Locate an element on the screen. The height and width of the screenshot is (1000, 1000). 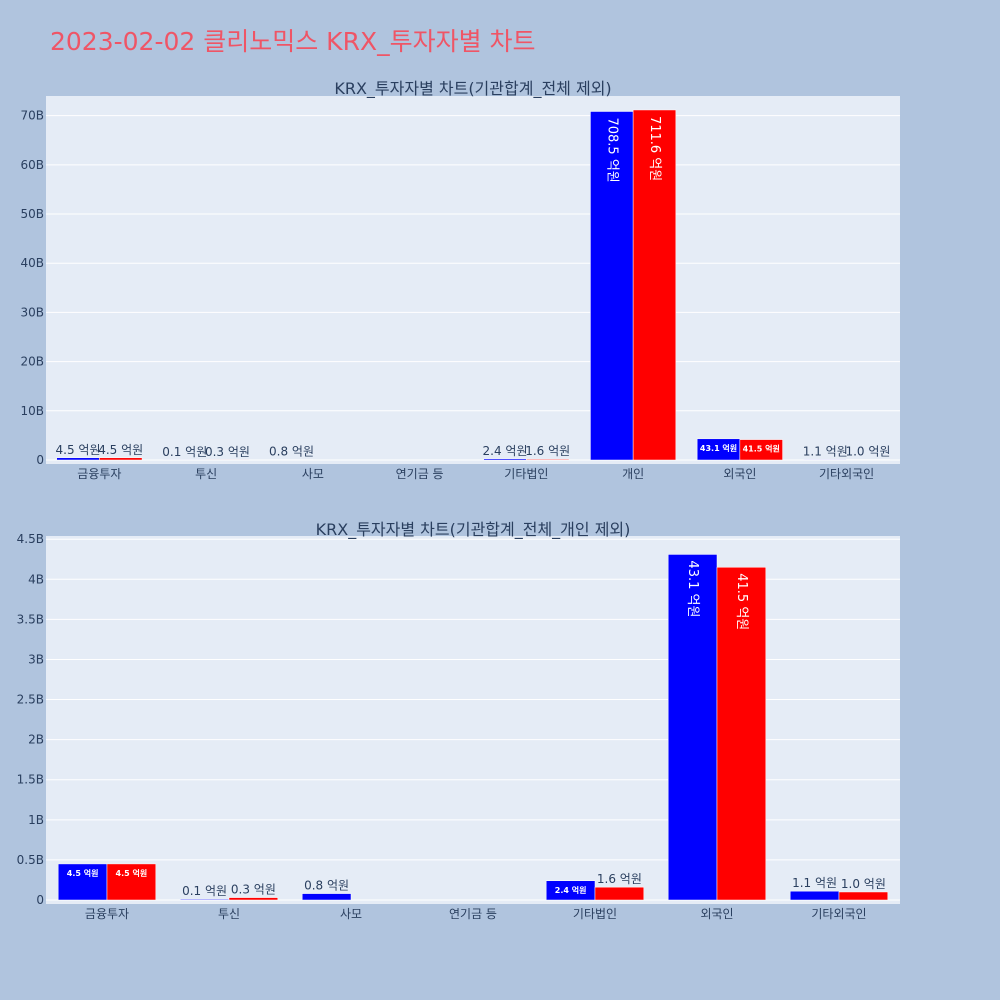
y-tick-label: 10B is located at coordinates (32, 411).